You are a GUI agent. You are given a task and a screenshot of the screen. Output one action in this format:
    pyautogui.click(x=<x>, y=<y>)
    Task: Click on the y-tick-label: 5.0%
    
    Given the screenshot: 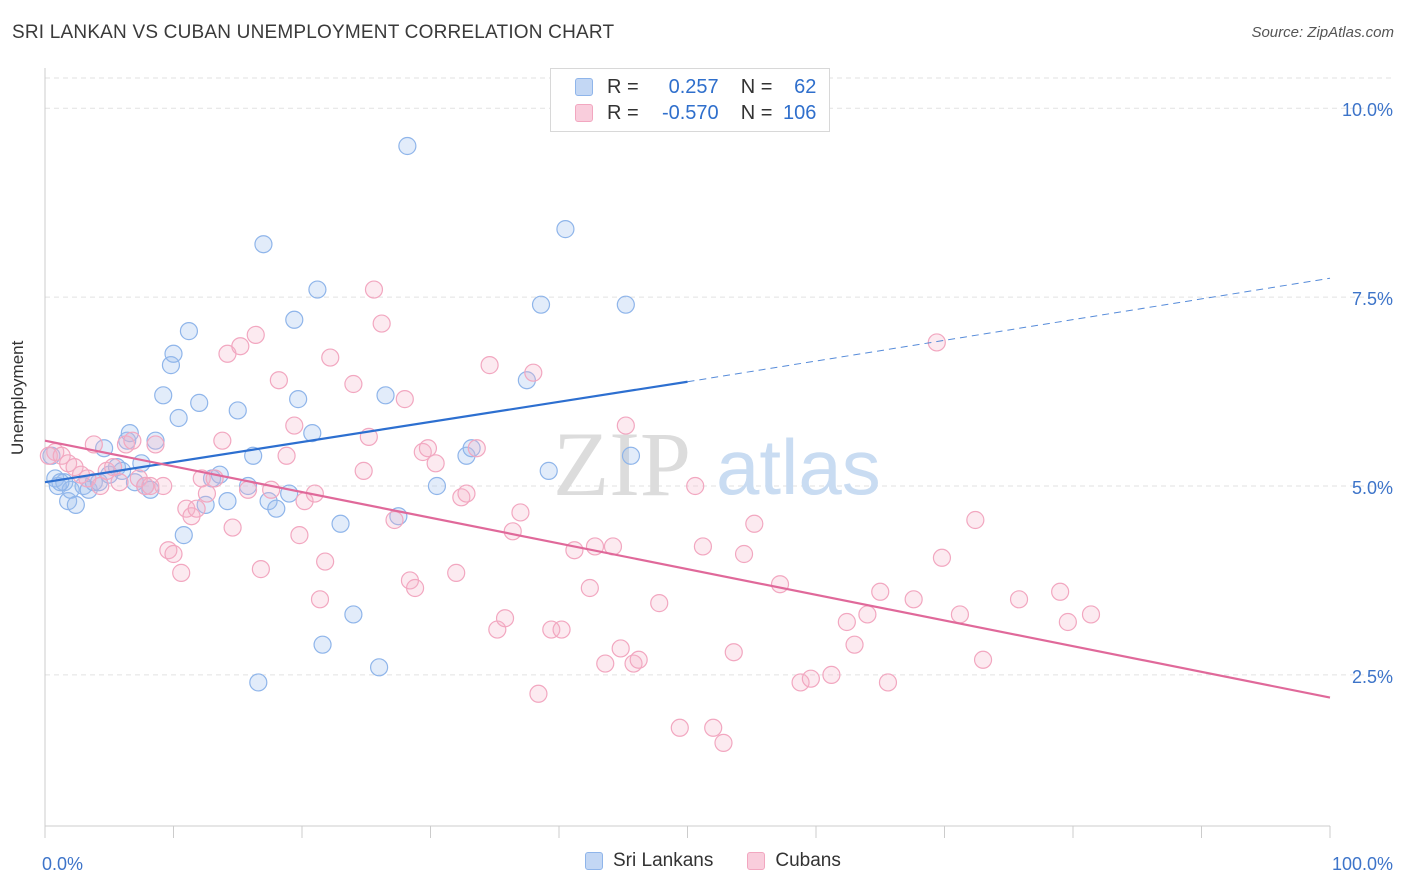 What is the action you would take?
    pyautogui.click(x=1372, y=488)
    